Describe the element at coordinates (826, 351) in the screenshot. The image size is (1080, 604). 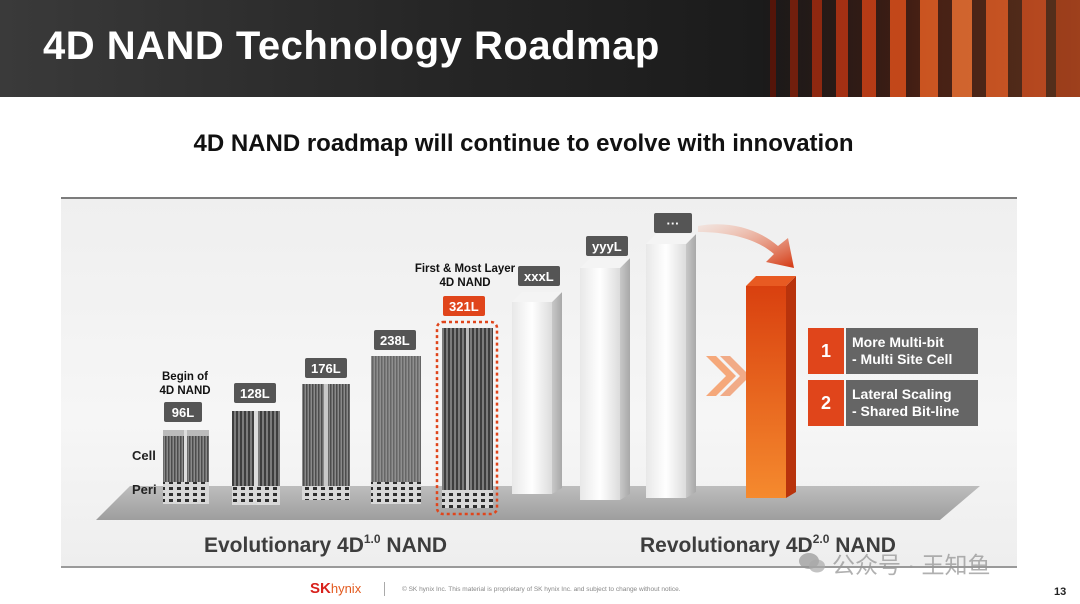
I see `feature-1-number: 1` at that location.